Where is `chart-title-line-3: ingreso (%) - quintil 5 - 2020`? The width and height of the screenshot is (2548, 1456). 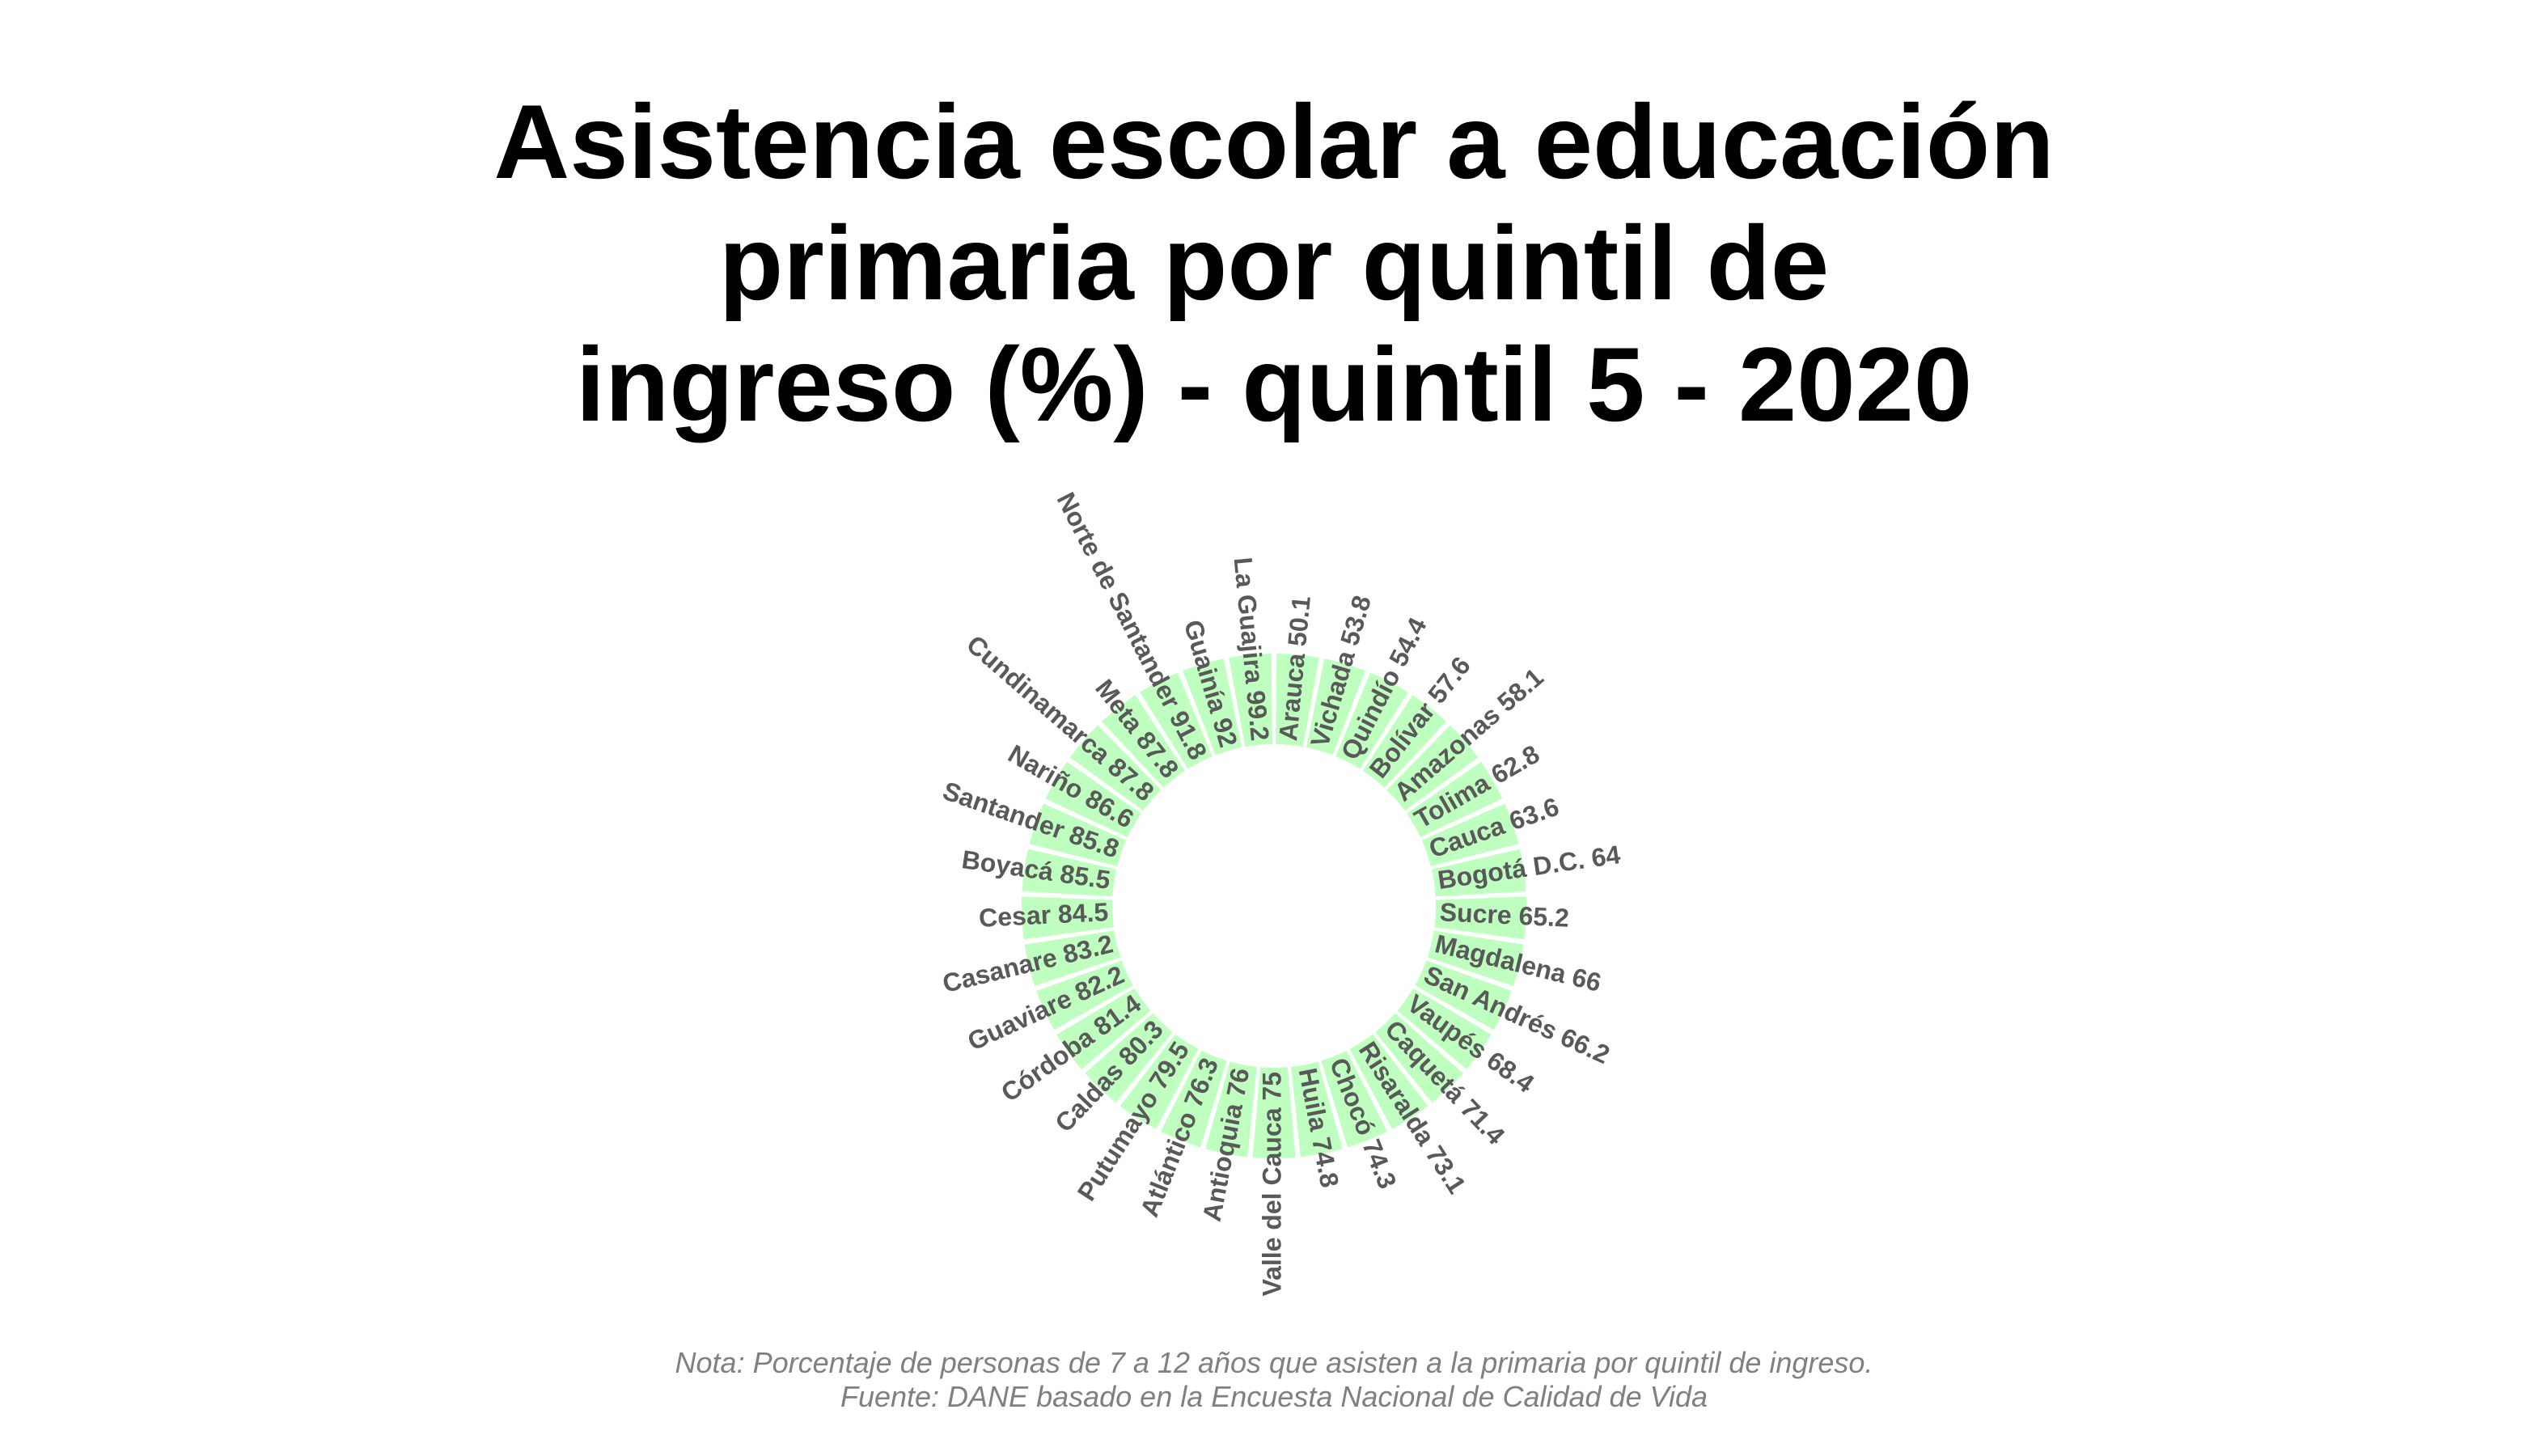
chart-title-line-3: ingreso (%) - quintil 5 - 2020 is located at coordinates (1274, 384).